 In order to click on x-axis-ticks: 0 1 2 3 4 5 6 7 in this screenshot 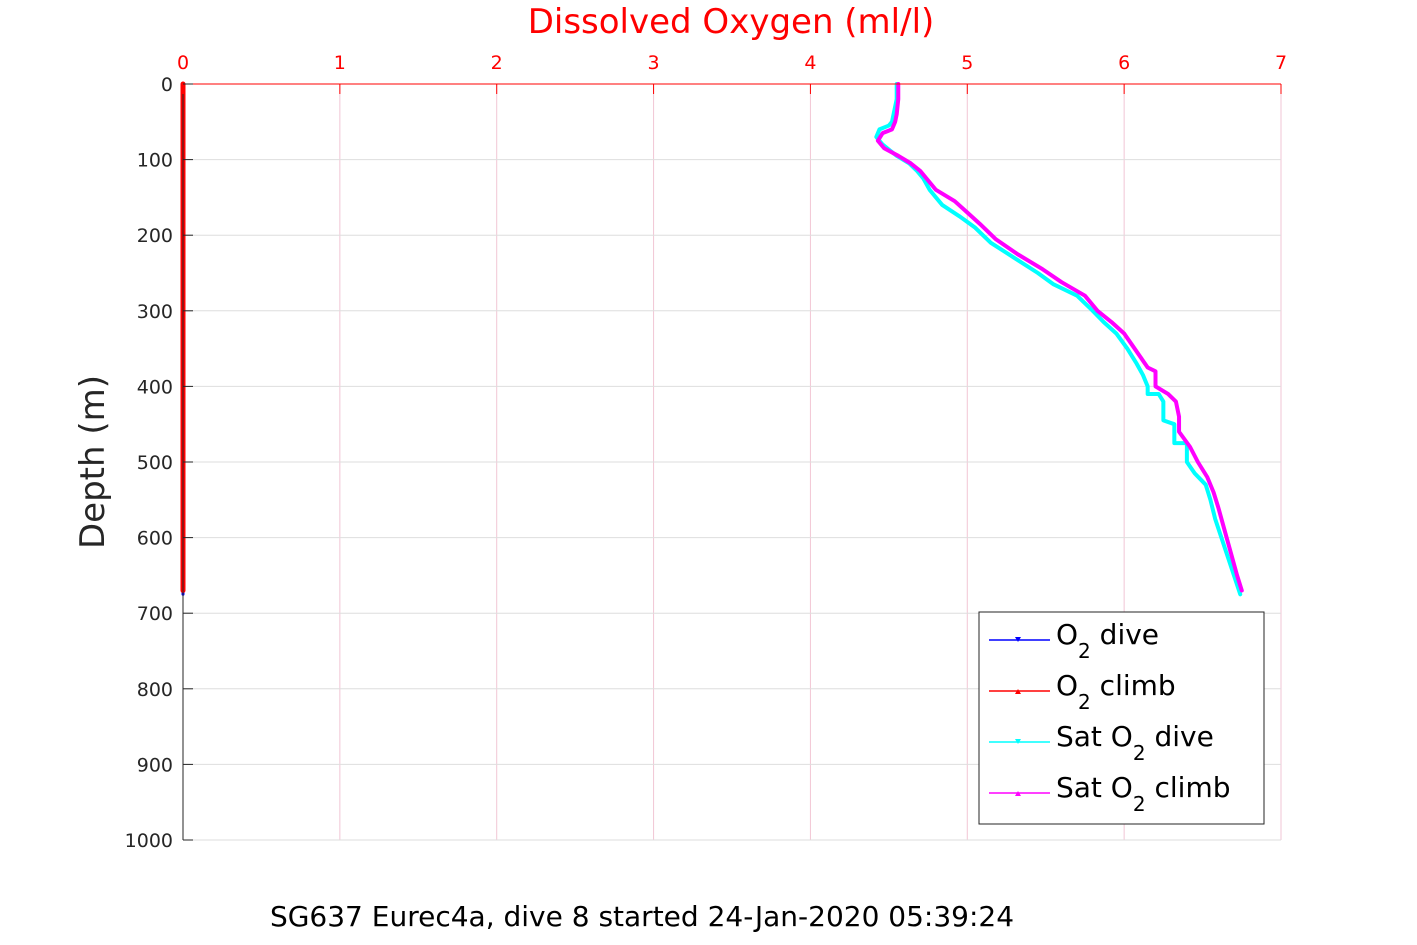, I will do `click(732, 73)`.